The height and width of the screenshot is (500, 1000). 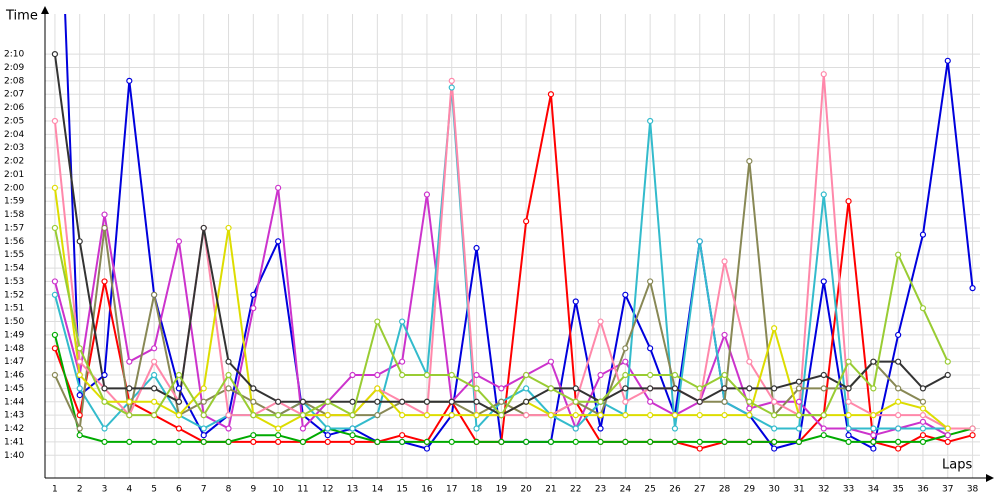 I want to click on x-axis-arrow, so click(x=990, y=478).